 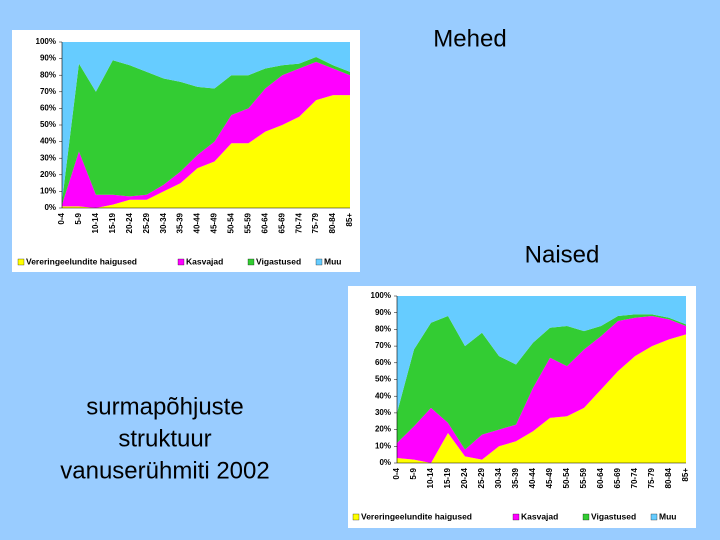 I want to click on chart-title: Mehed, so click(x=469, y=38).